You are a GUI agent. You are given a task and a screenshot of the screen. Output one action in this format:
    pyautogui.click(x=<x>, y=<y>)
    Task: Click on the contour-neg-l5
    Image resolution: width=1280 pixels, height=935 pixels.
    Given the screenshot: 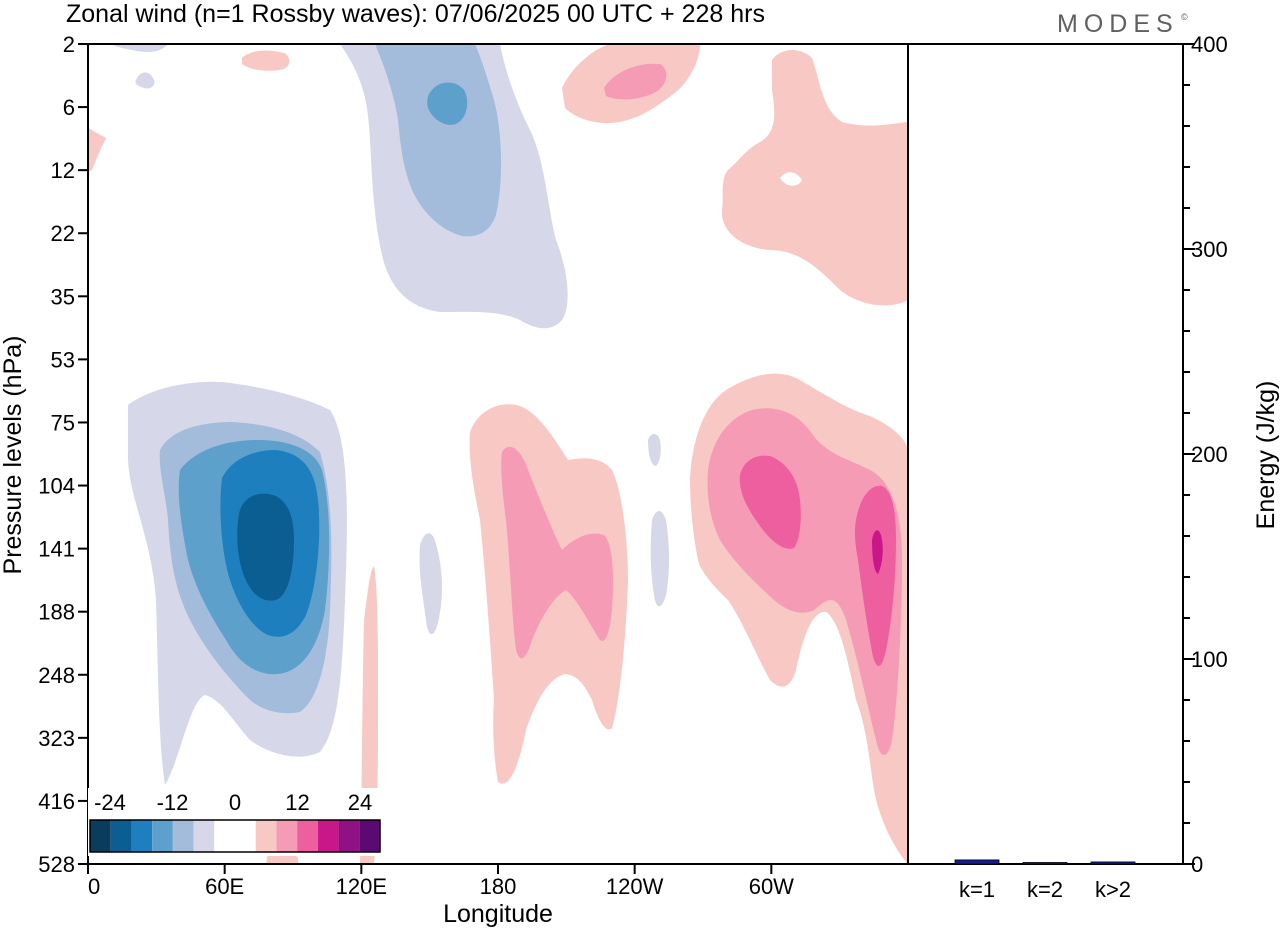 What is the action you would take?
    pyautogui.click(x=265, y=547)
    